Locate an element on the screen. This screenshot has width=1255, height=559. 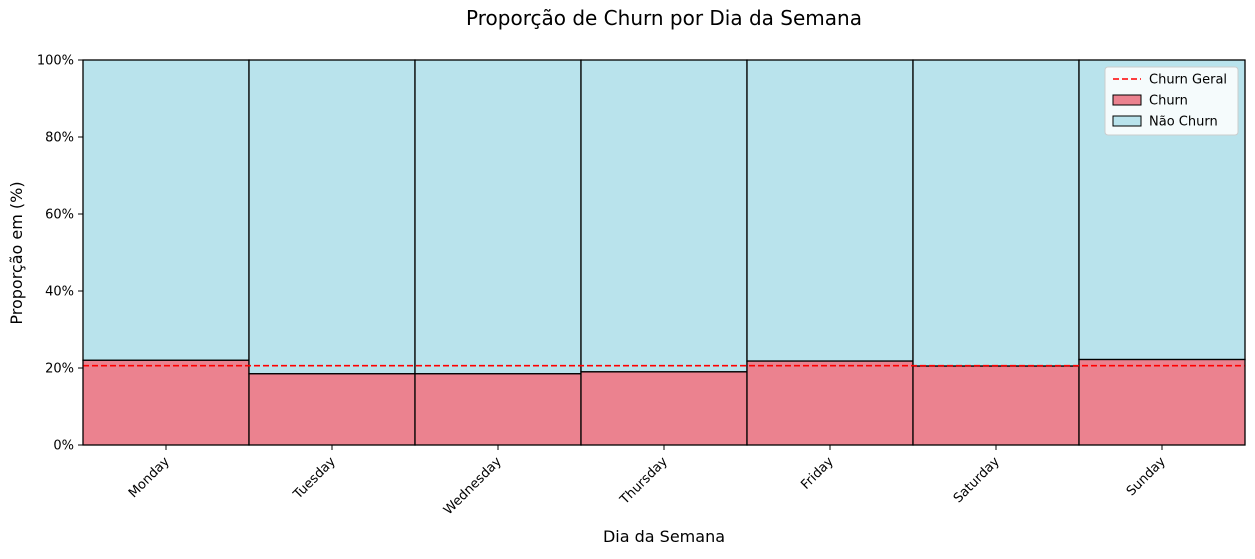
x-tick-label: Sunday is located at coordinates (1146, 476).